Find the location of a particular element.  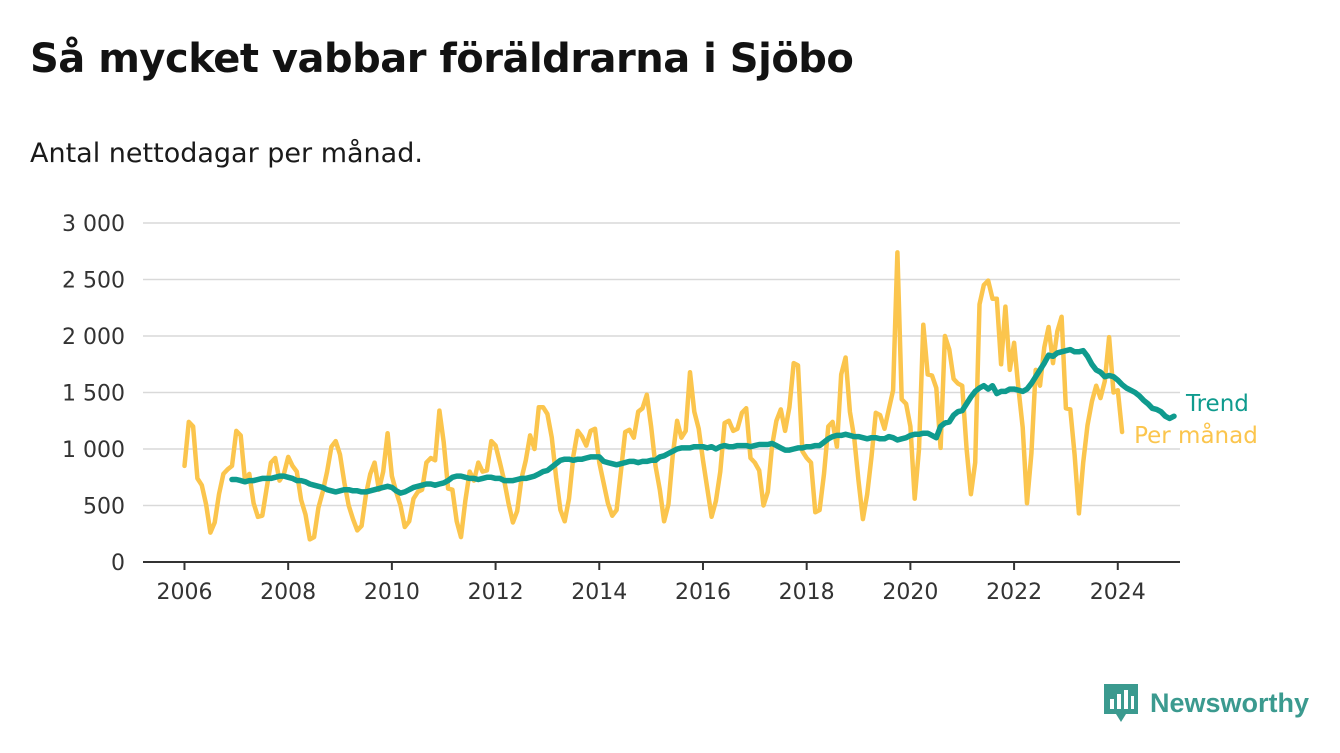

brand-logo: Newsworthy is located at coordinates (1205, 703).